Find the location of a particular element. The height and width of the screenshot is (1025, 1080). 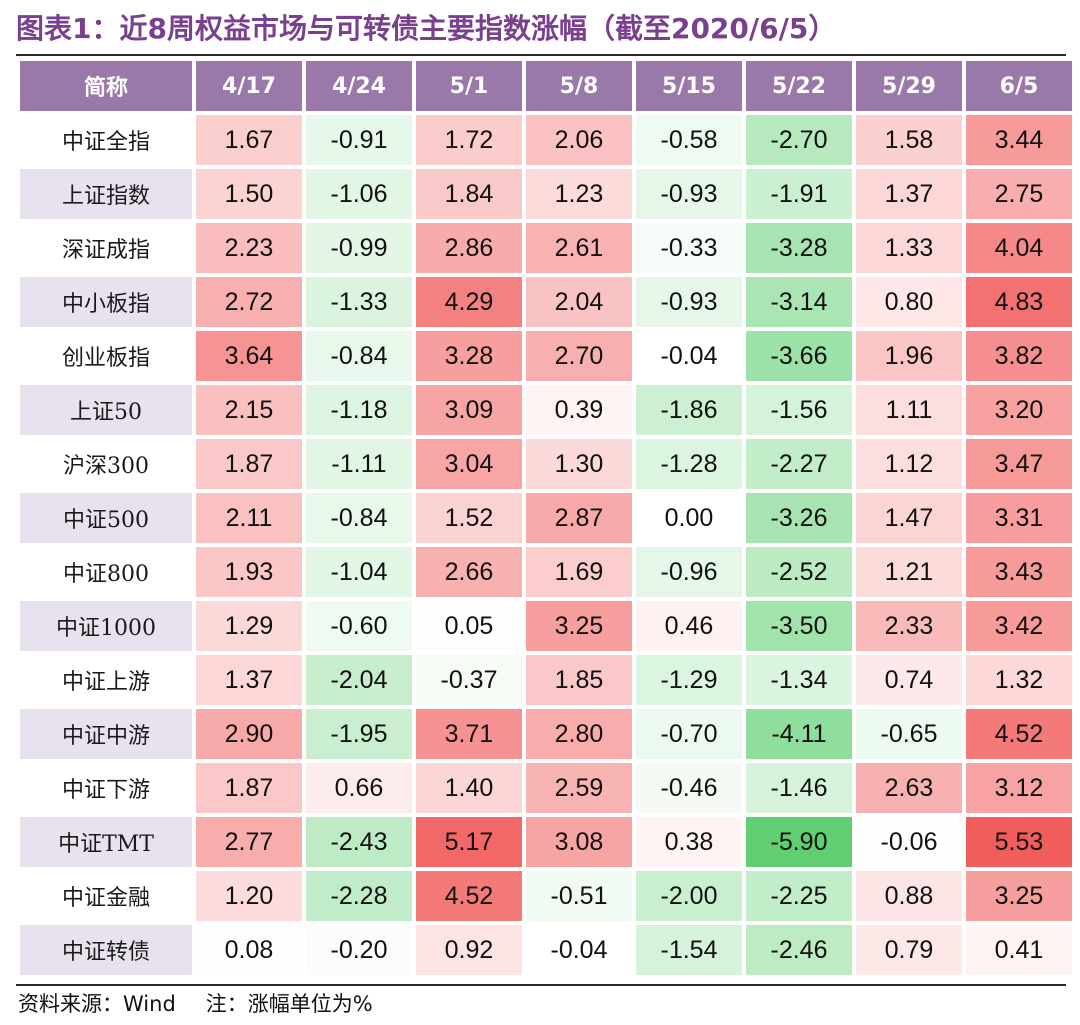

value-cell: 1.52 is located at coordinates (469, 518).